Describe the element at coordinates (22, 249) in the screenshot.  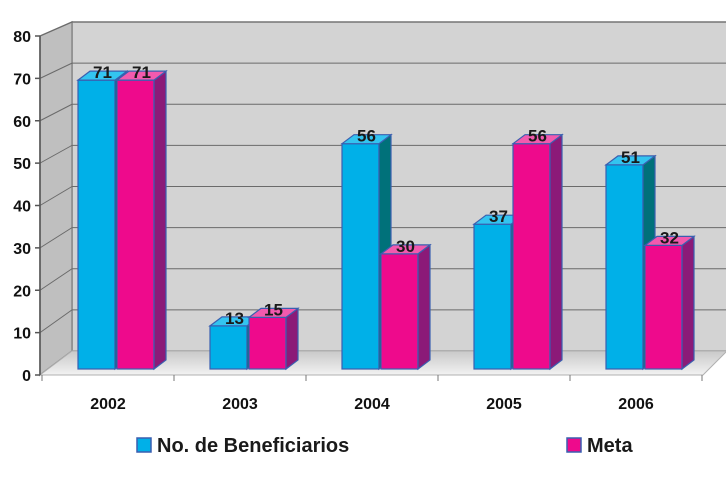
I see `y-tick-label: 30` at that location.